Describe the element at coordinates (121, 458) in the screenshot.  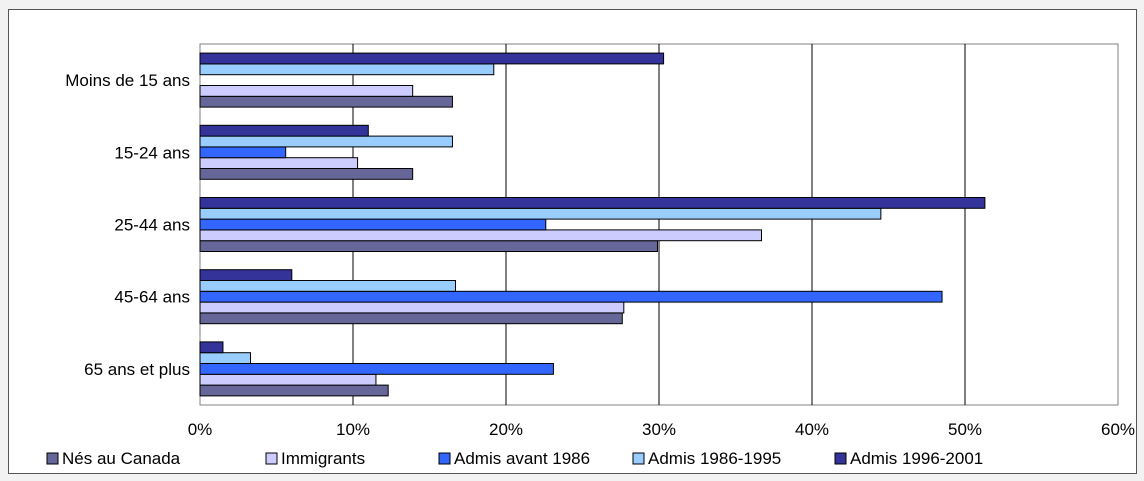
I see `legend-label: Nés au Canada` at that location.